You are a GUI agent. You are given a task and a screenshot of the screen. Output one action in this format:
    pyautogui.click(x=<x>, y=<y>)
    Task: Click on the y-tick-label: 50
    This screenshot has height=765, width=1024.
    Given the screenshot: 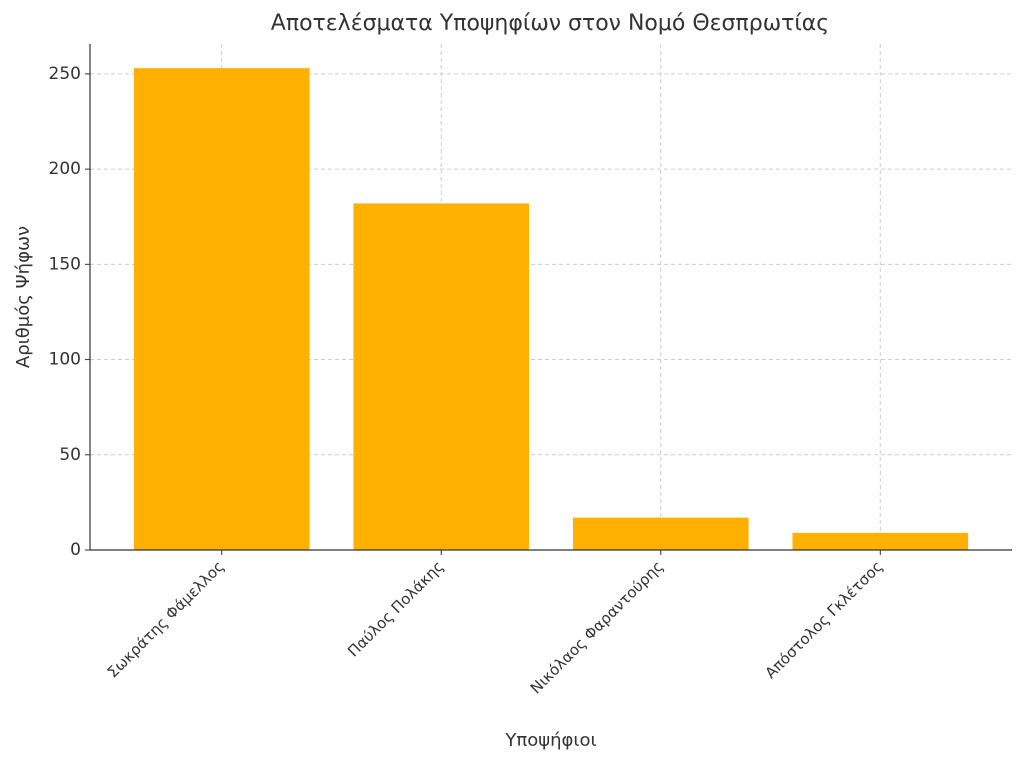 What is the action you would take?
    pyautogui.click(x=70, y=455)
    